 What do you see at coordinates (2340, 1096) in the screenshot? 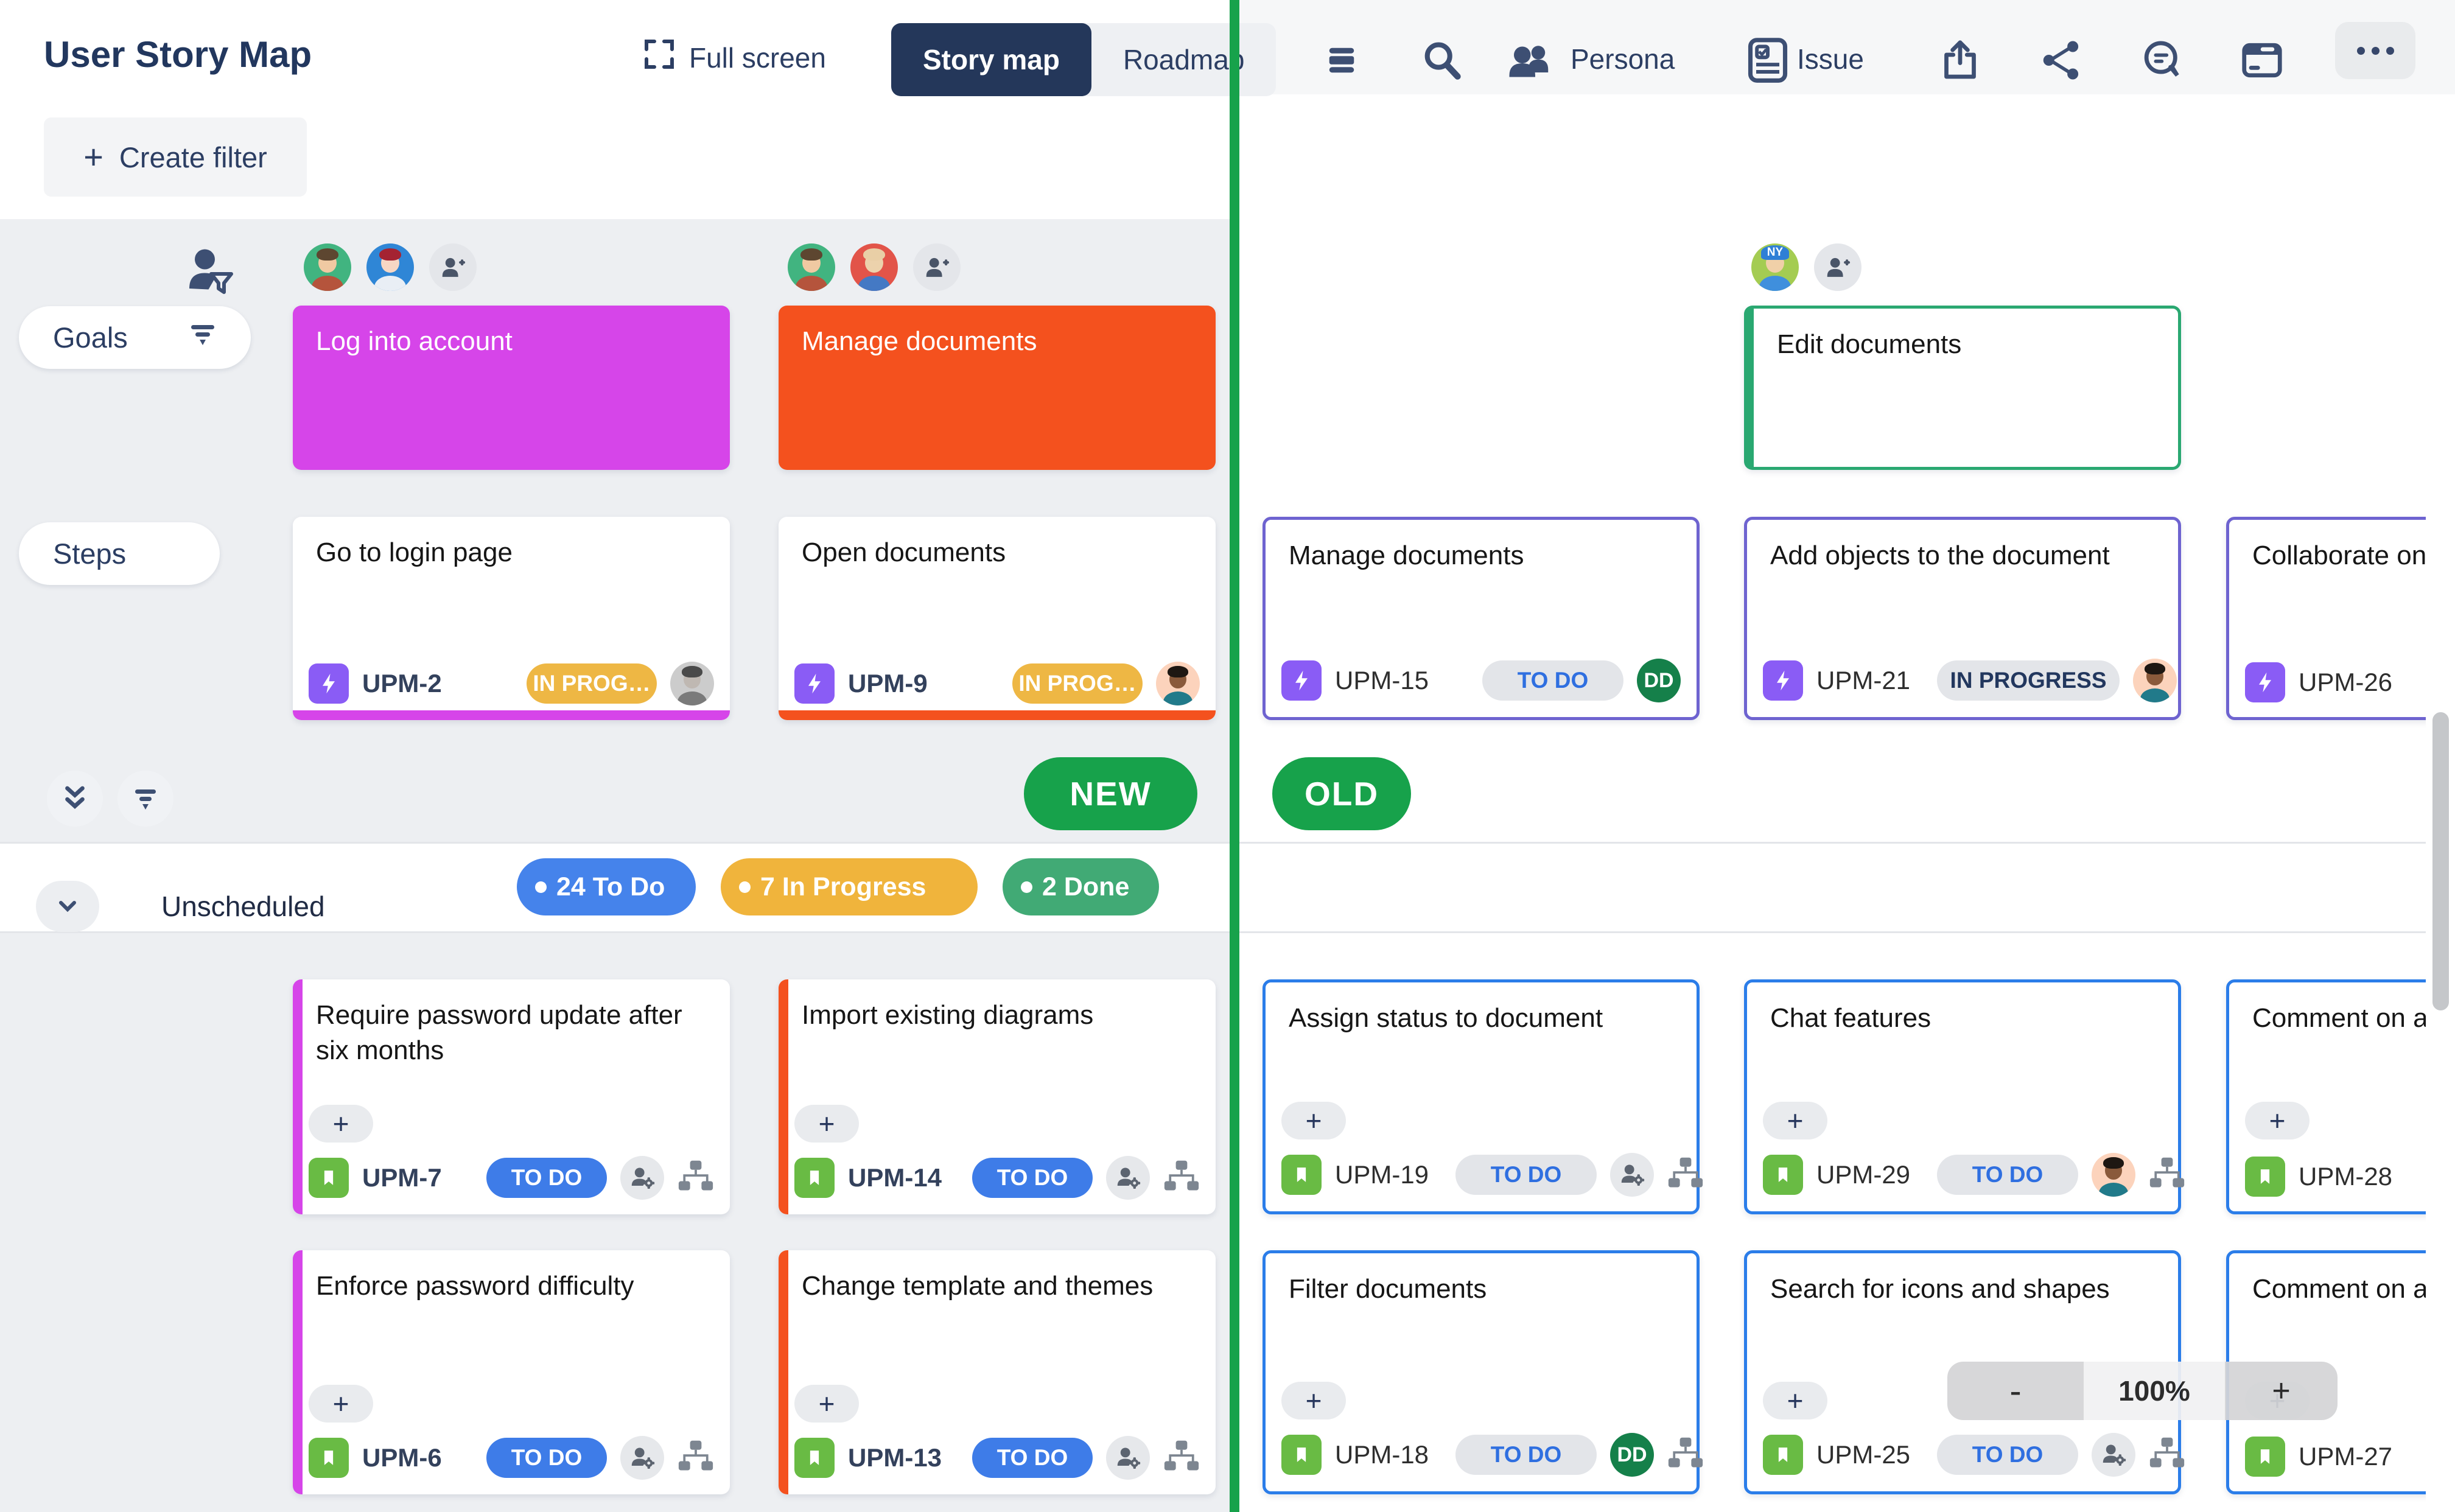
I see `story-card: Comment on a + UPM-28 IN P` at bounding box center [2340, 1096].